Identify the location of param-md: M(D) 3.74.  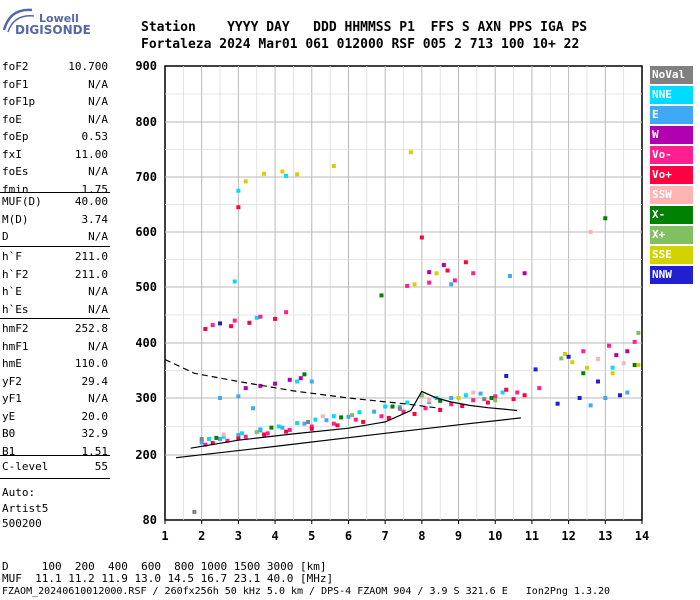
(55, 222).